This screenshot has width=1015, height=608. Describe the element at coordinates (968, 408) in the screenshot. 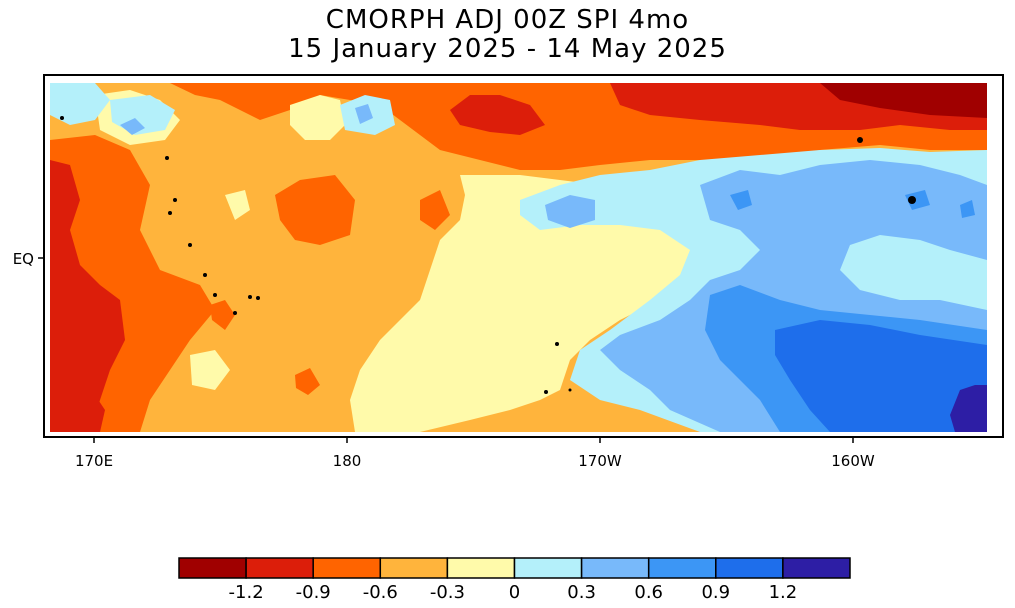

I see `field-purple` at that location.